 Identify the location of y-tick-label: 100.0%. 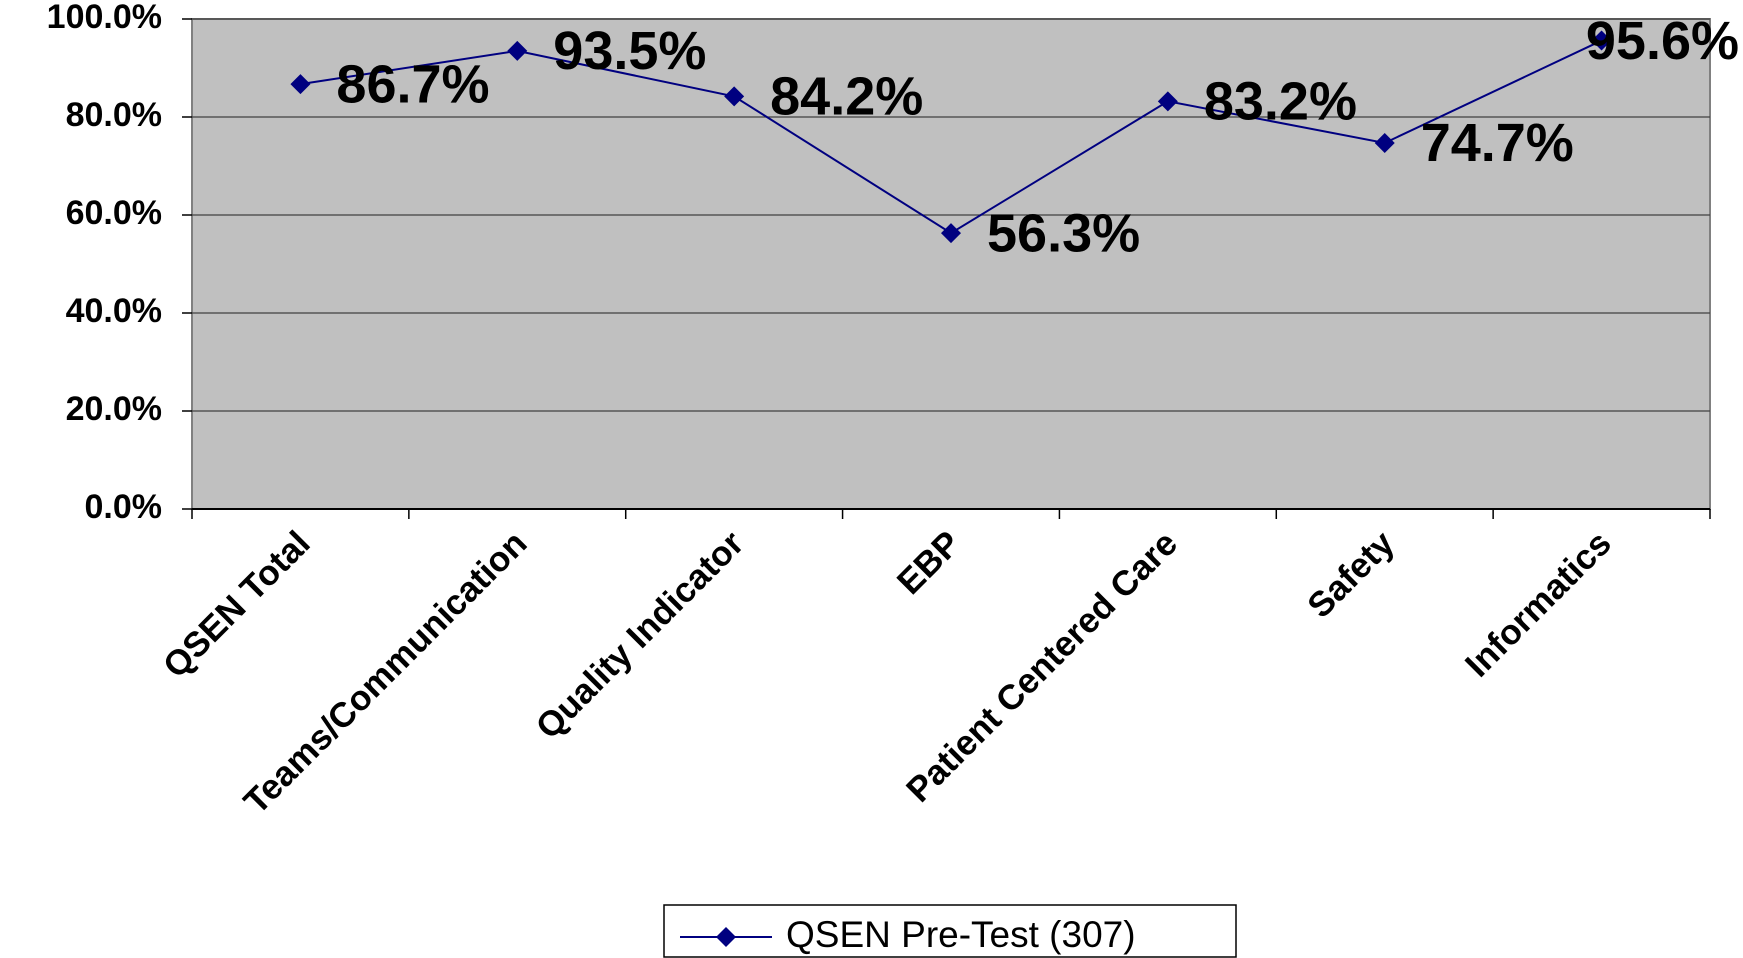
(104, 18).